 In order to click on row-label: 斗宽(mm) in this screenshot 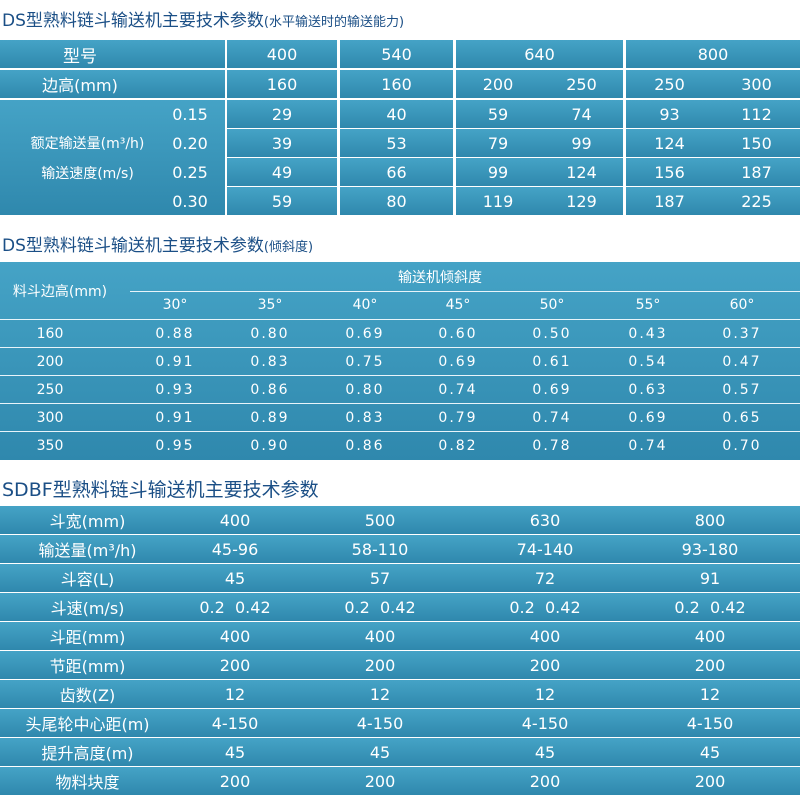, I will do `click(87, 521)`.